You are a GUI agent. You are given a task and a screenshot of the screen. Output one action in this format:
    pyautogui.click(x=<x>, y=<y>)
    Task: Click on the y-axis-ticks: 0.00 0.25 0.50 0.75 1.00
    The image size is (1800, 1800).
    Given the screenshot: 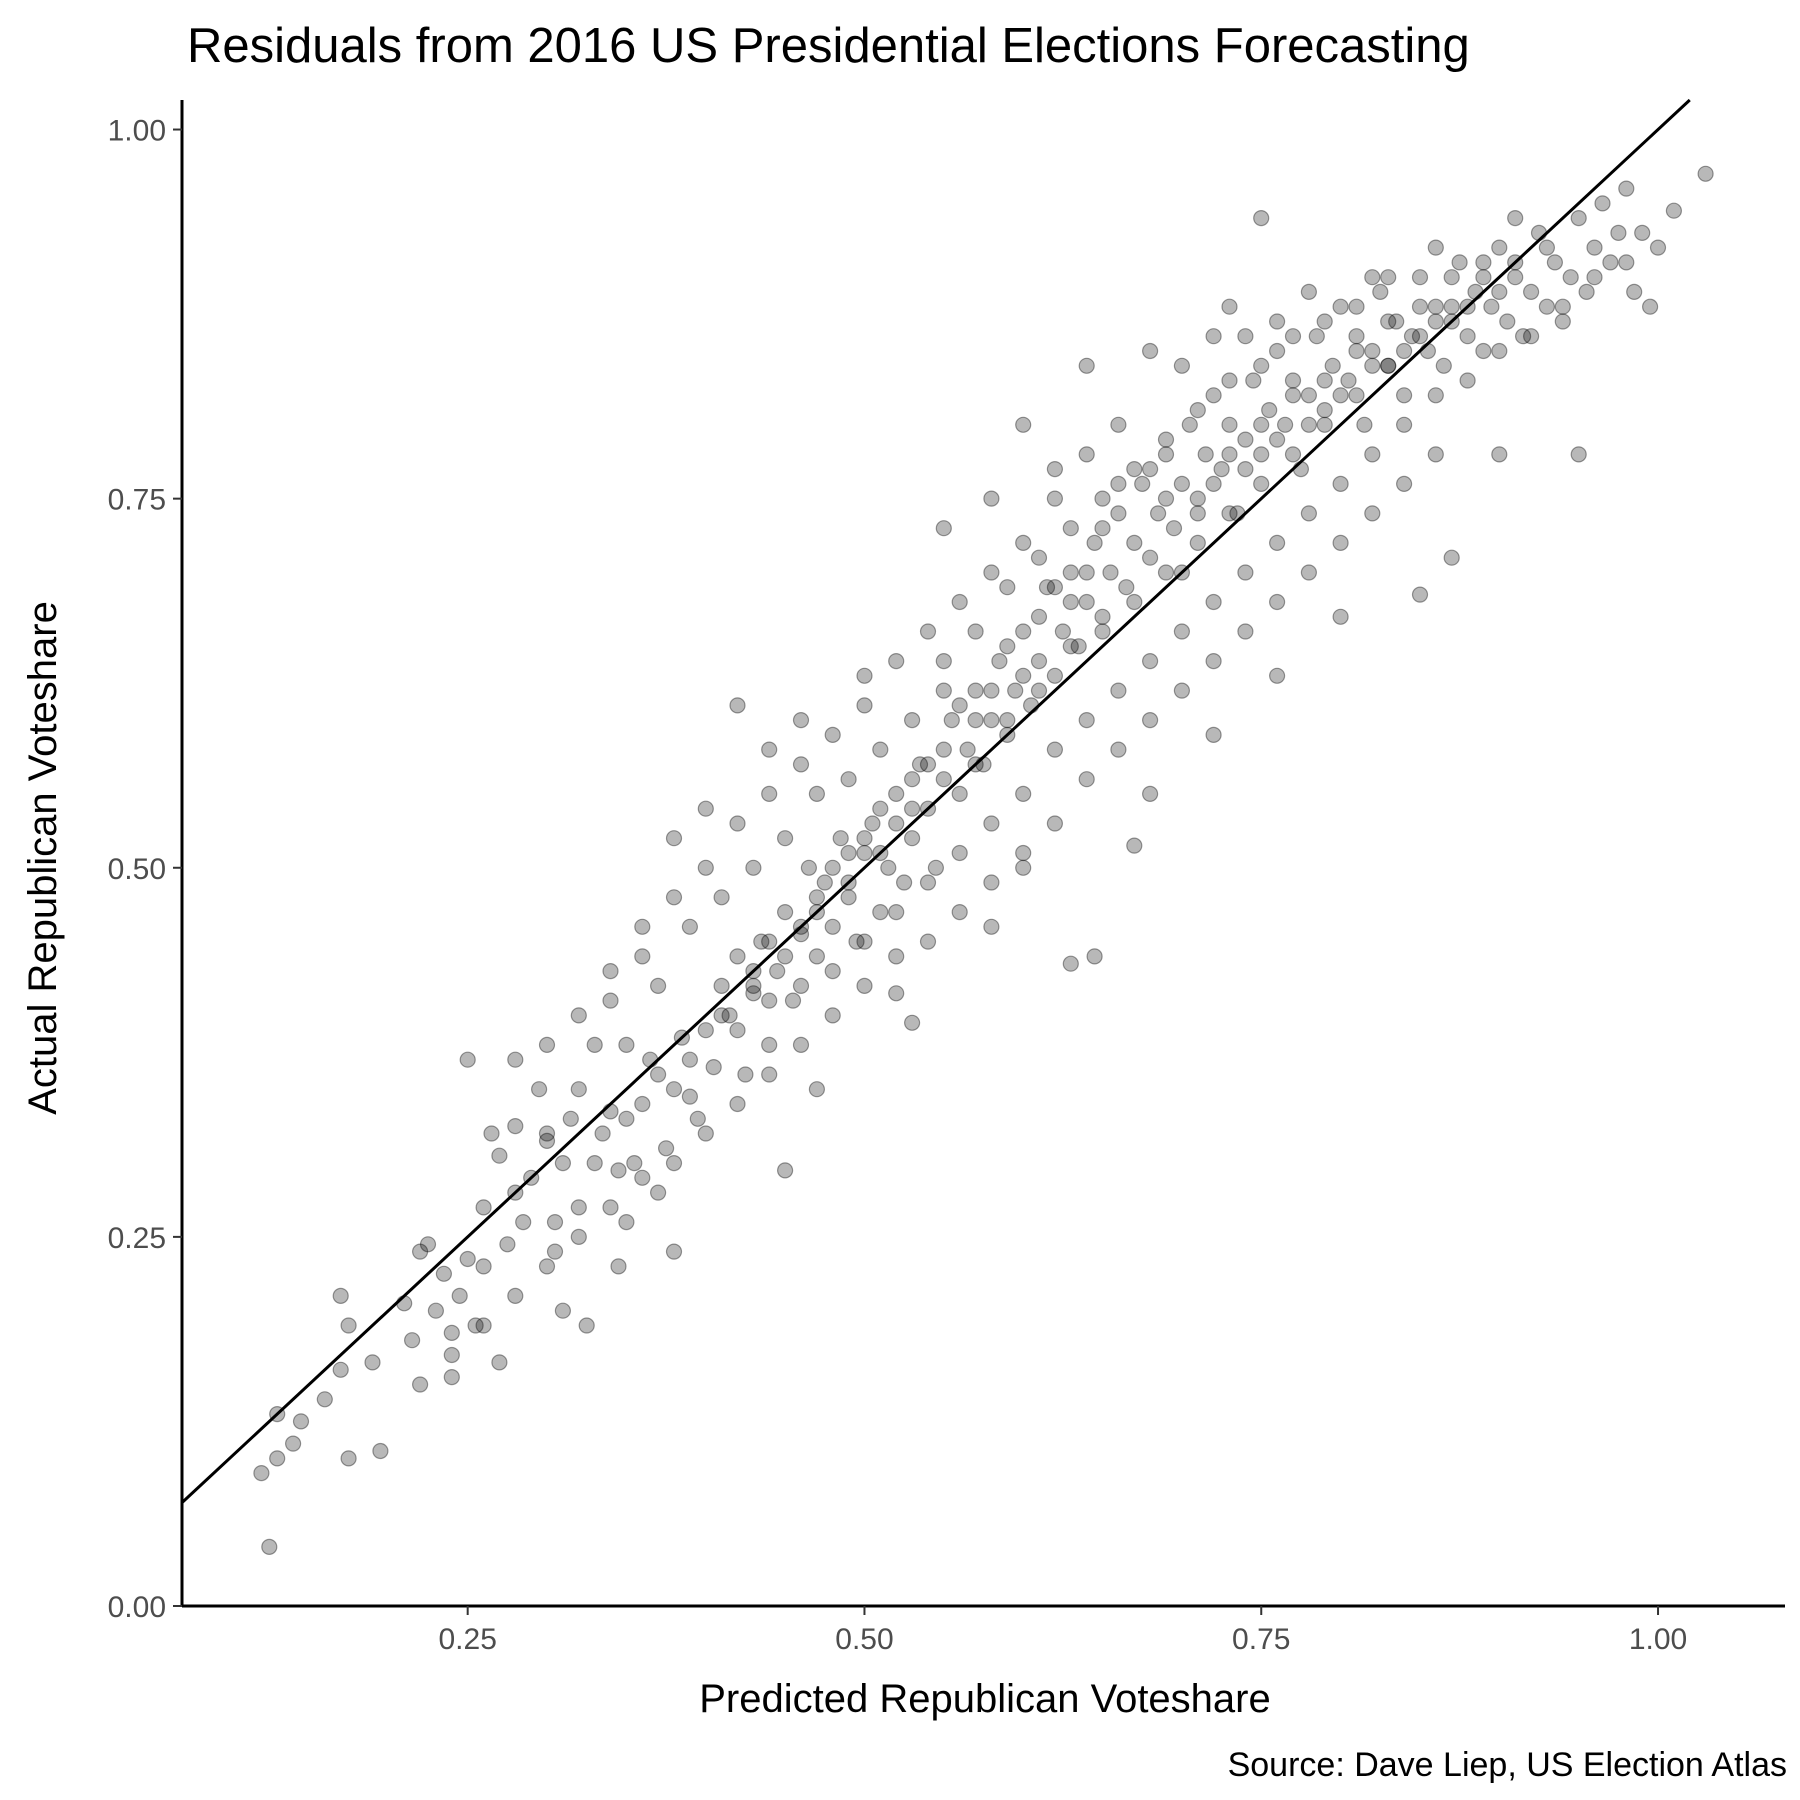 What is the action you would take?
    pyautogui.click(x=145, y=869)
    